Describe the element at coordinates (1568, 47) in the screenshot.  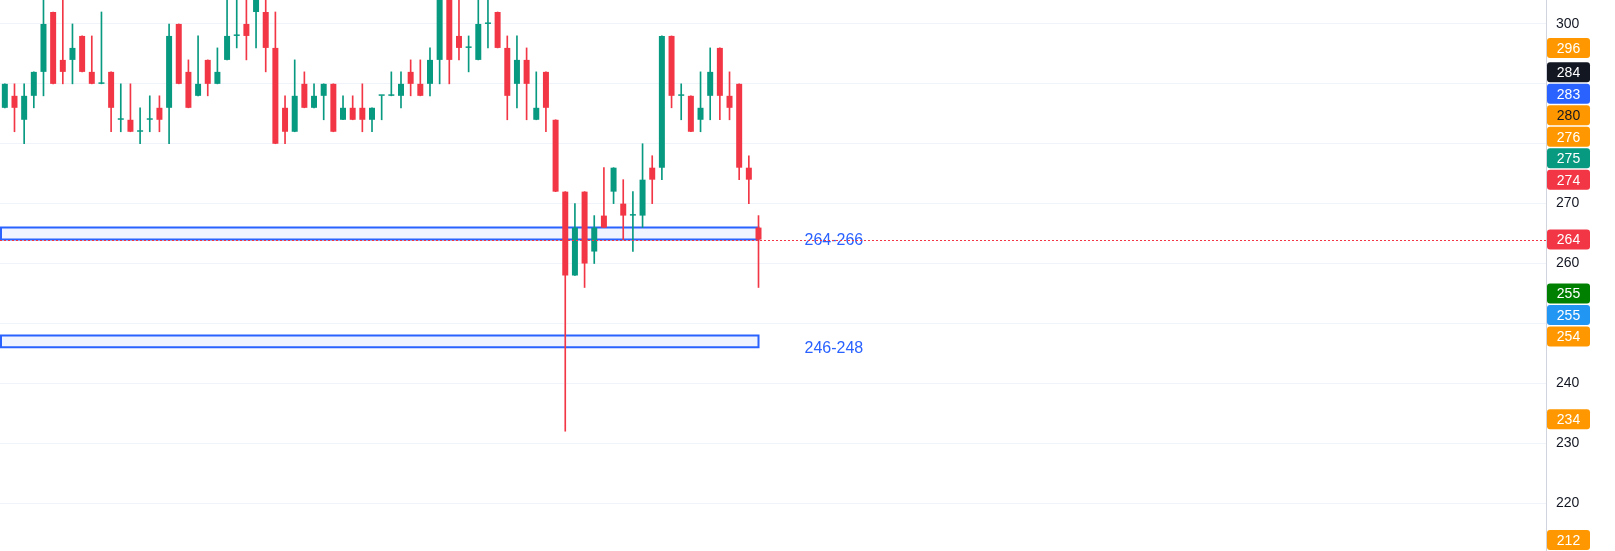
I see `annotation: 296` at that location.